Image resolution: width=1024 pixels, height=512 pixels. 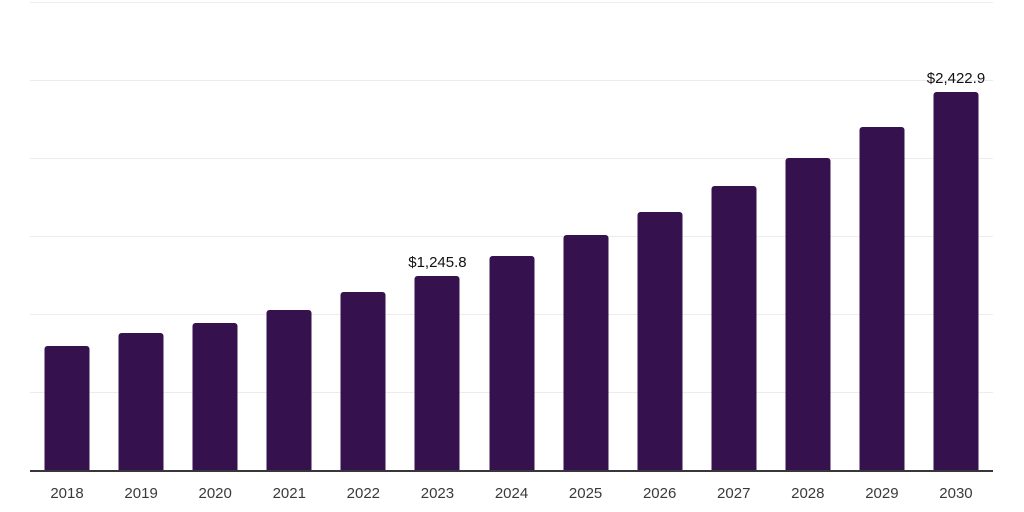 I want to click on x-tick-2028: 2028, so click(x=808, y=493).